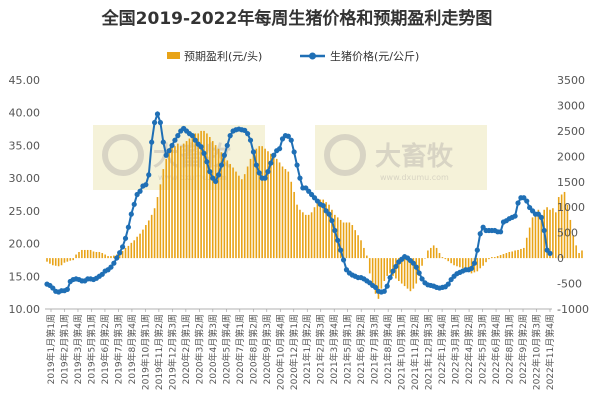 The image size is (595, 413). Describe the element at coordinates (569, 284) in the screenshot. I see `right-y-tick-label: -500` at that location.